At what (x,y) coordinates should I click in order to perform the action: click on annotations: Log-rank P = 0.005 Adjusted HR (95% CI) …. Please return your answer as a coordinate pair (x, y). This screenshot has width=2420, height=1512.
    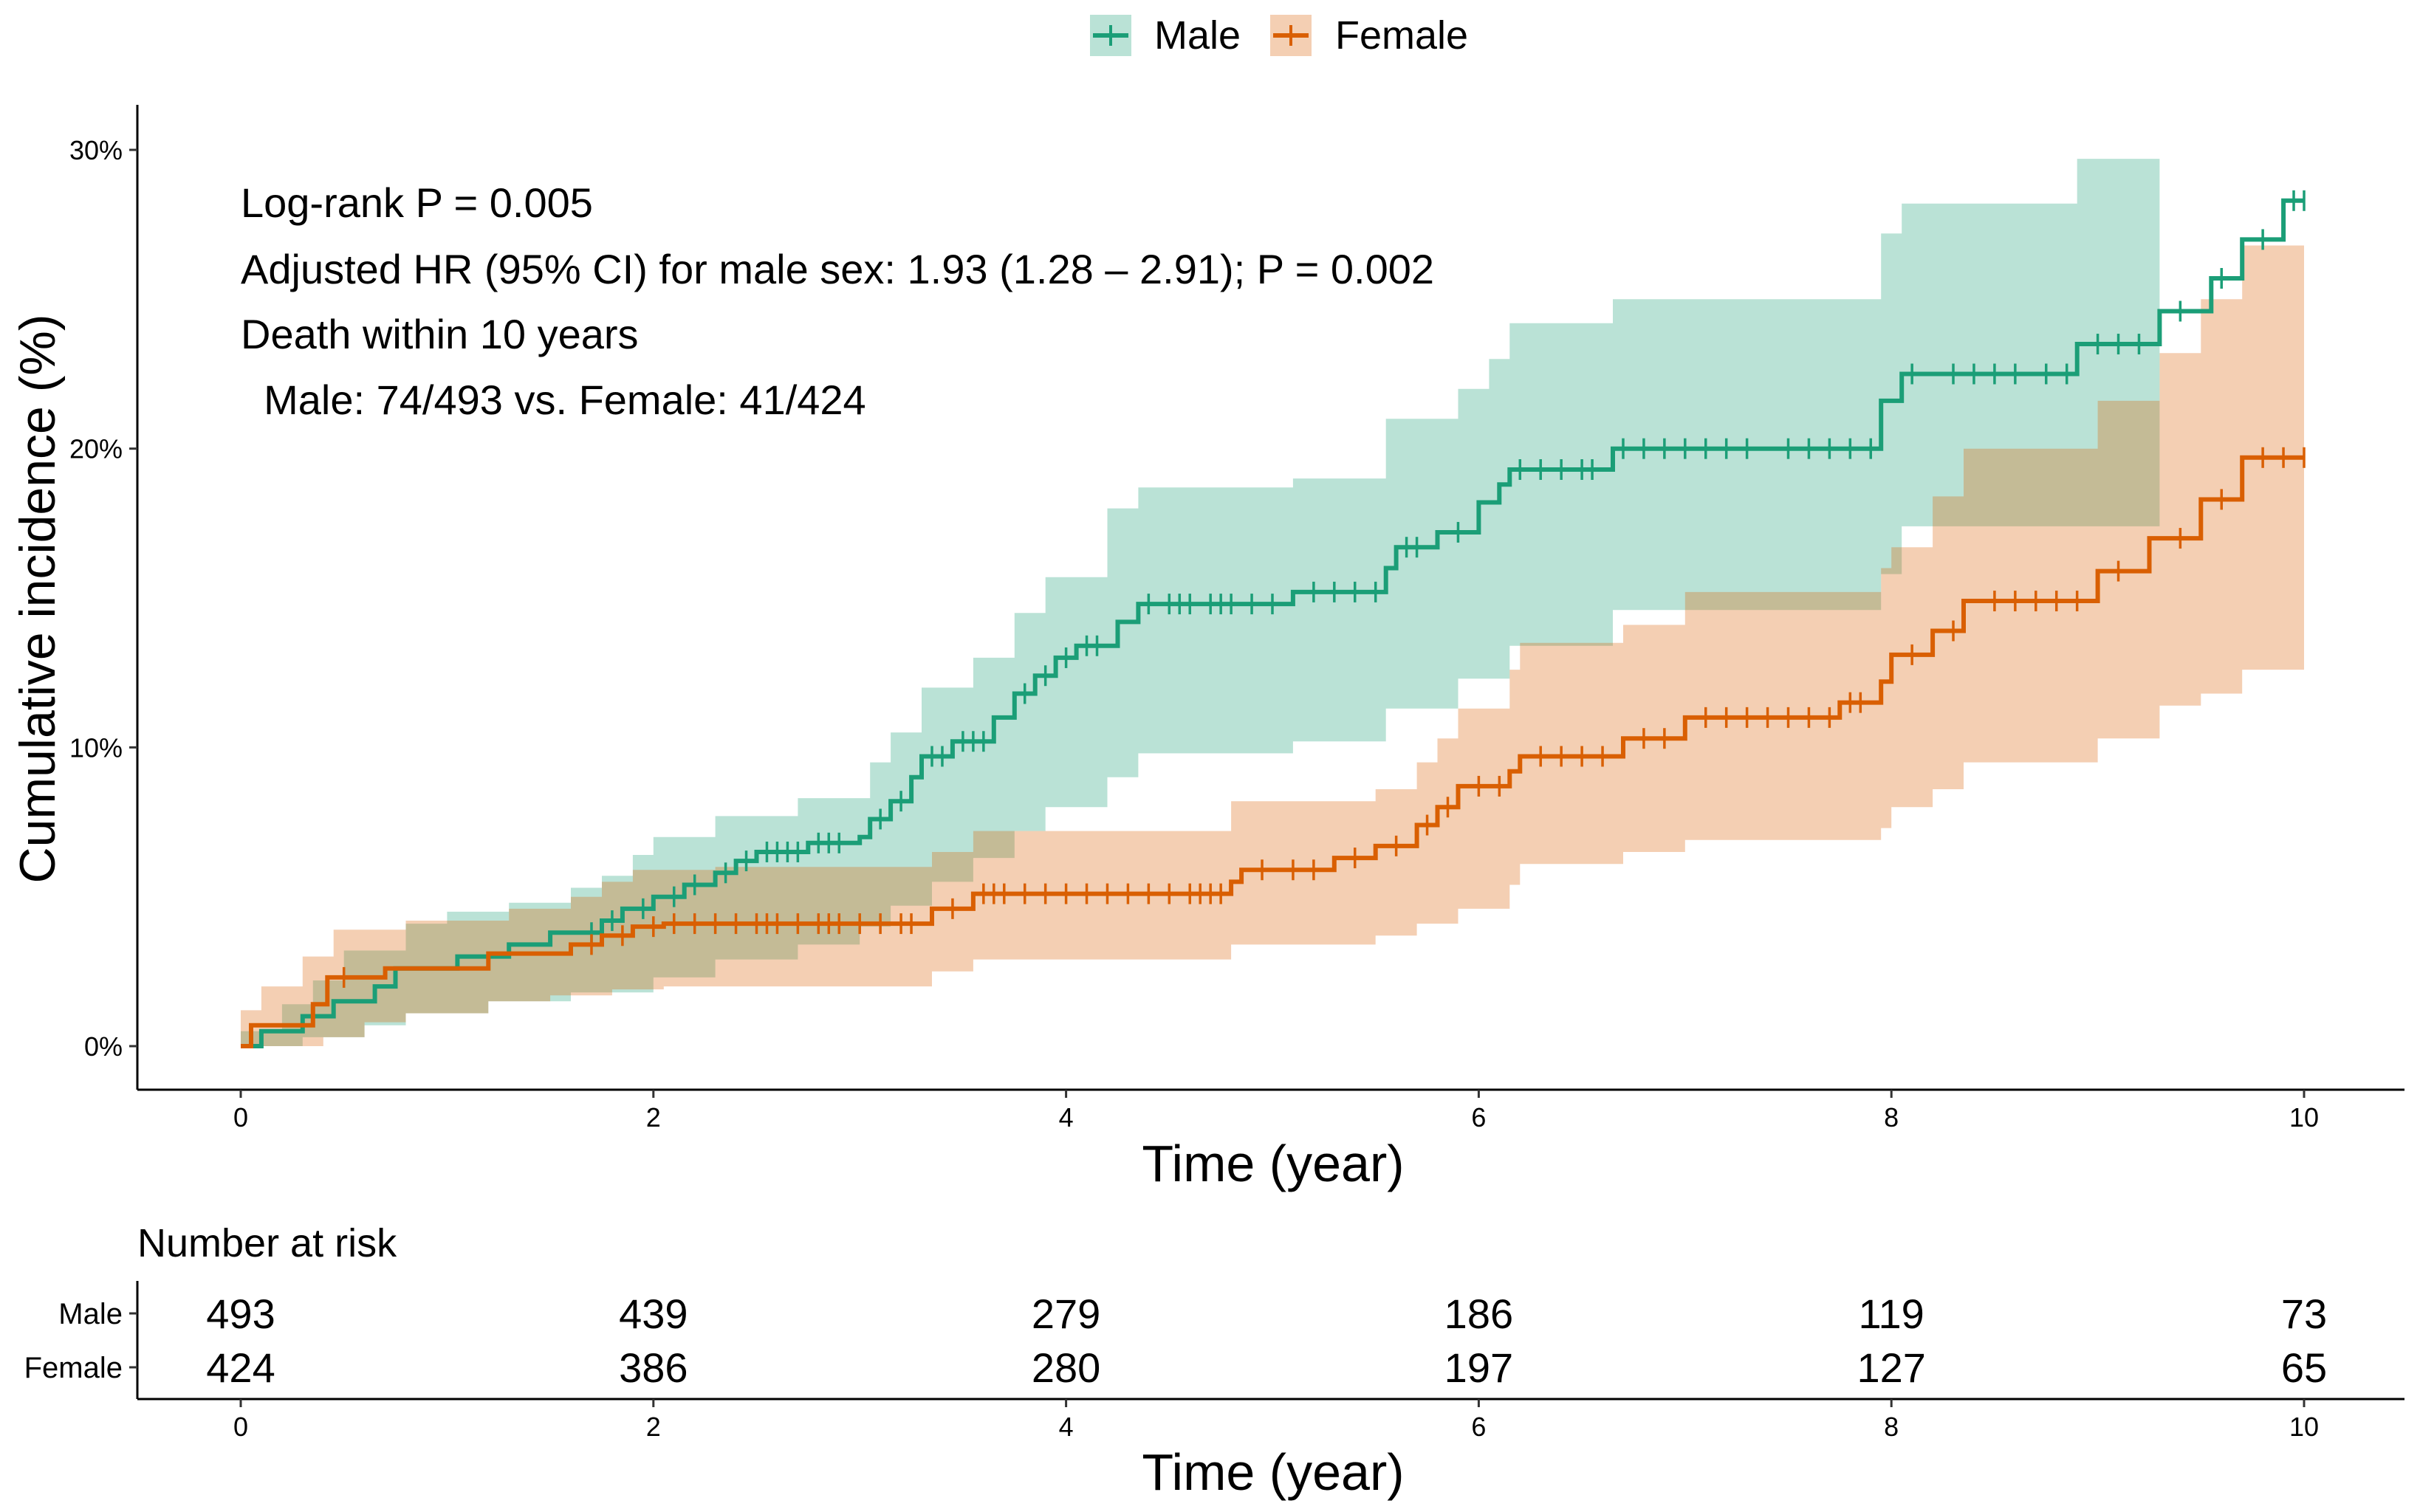
    Looking at the image, I should click on (837, 301).